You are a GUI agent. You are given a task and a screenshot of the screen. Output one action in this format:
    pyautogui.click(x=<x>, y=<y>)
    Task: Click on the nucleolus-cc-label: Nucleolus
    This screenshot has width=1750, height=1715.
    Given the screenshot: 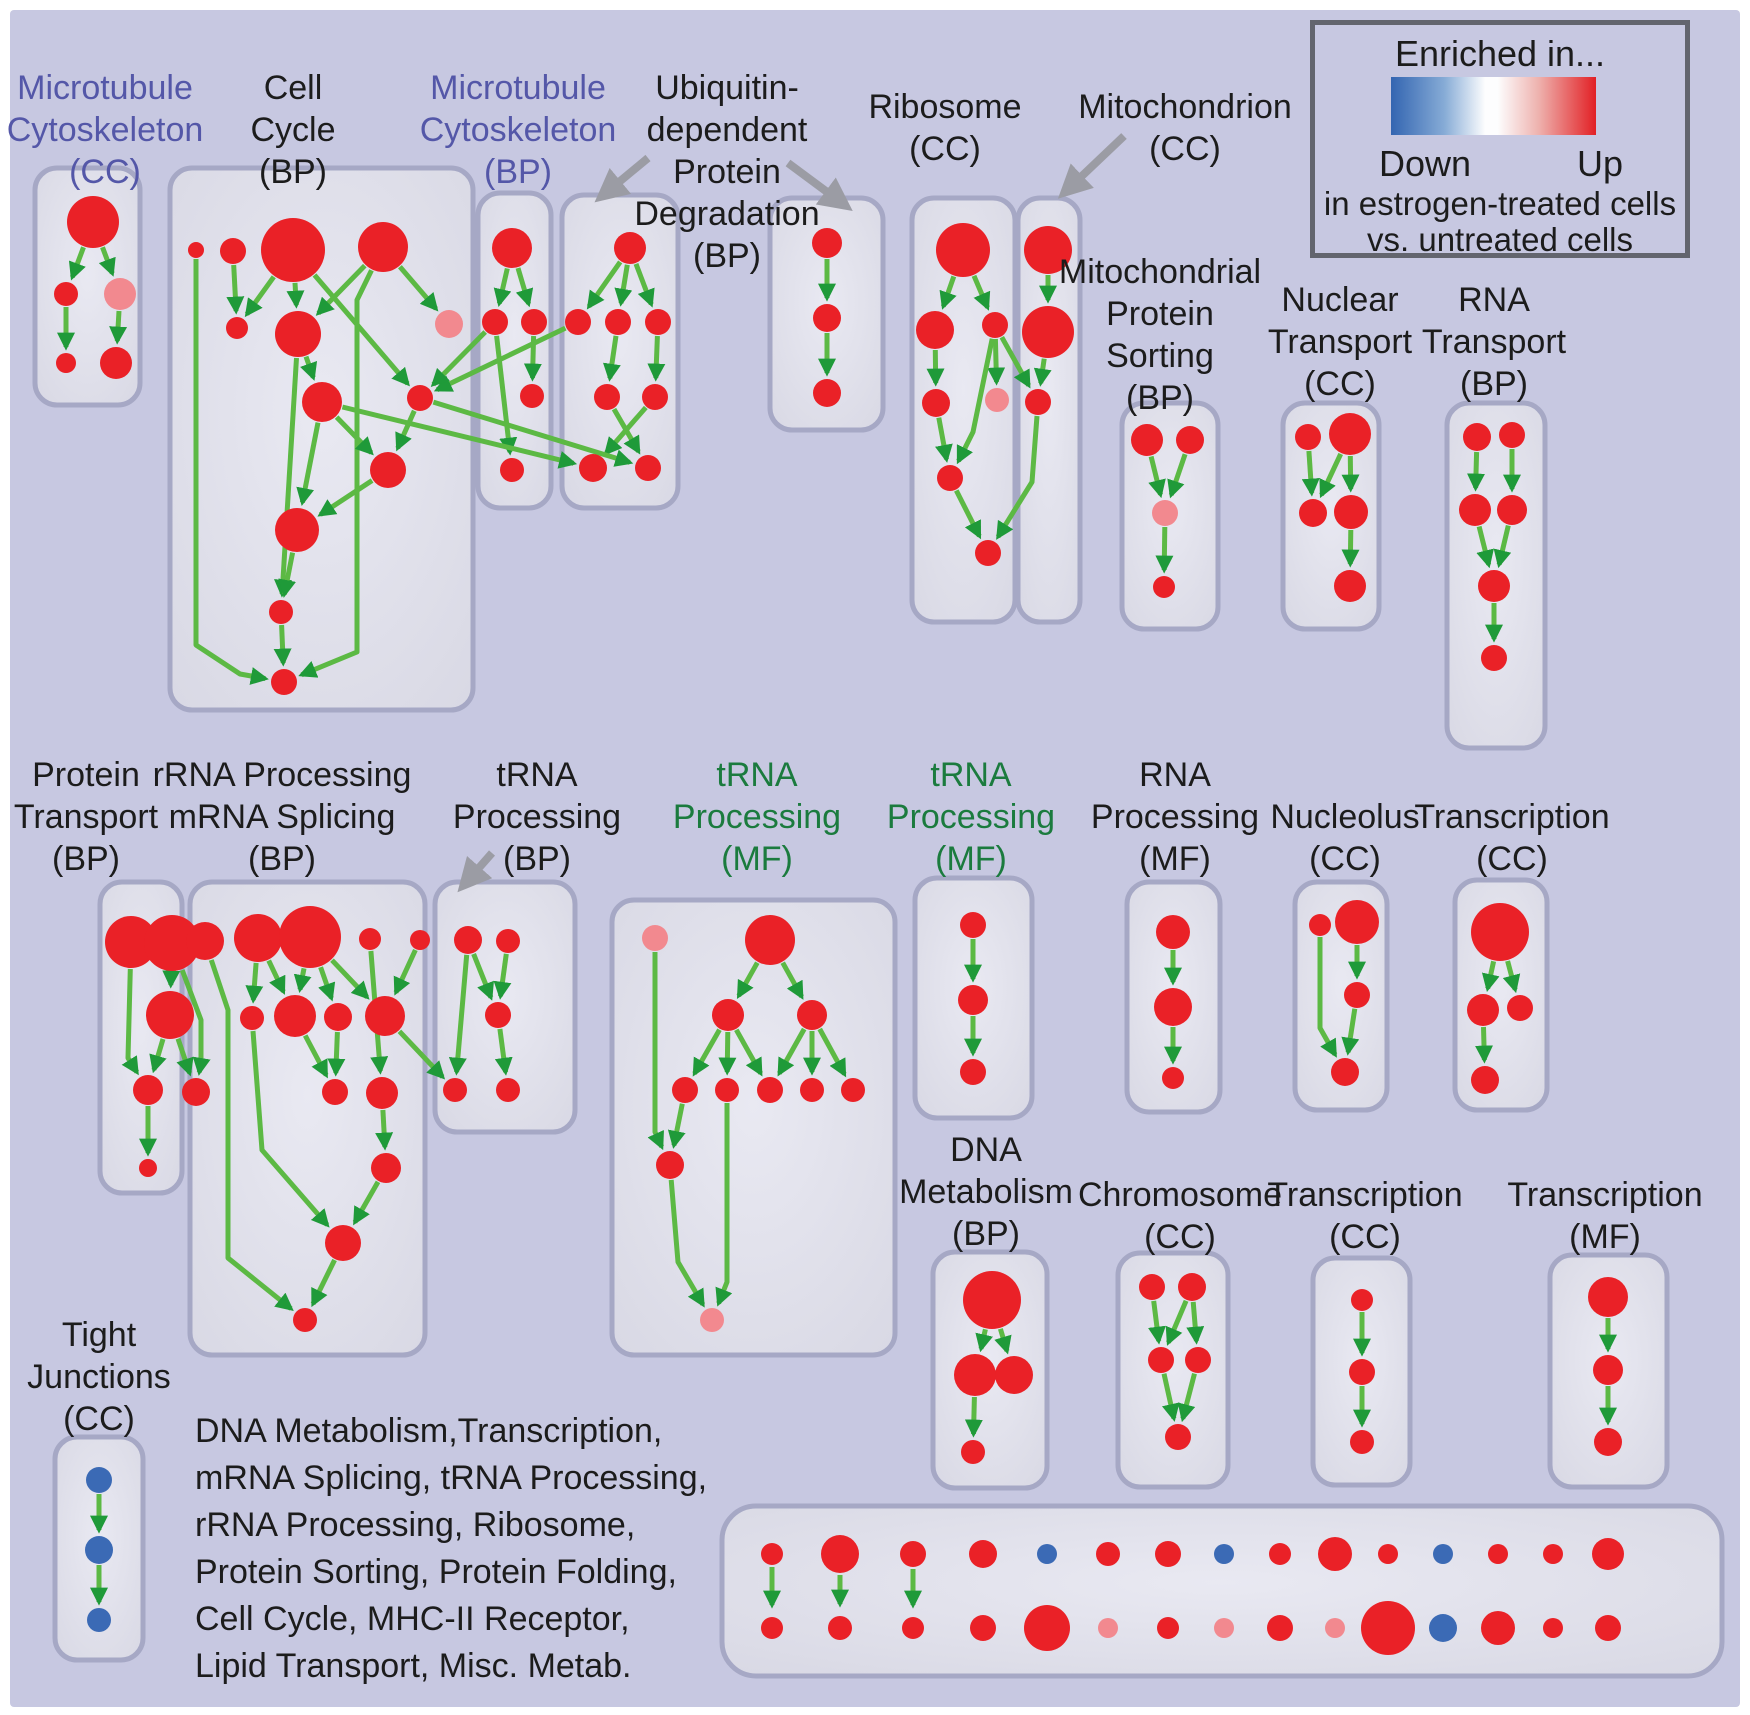 What is the action you would take?
    pyautogui.click(x=1344, y=817)
    